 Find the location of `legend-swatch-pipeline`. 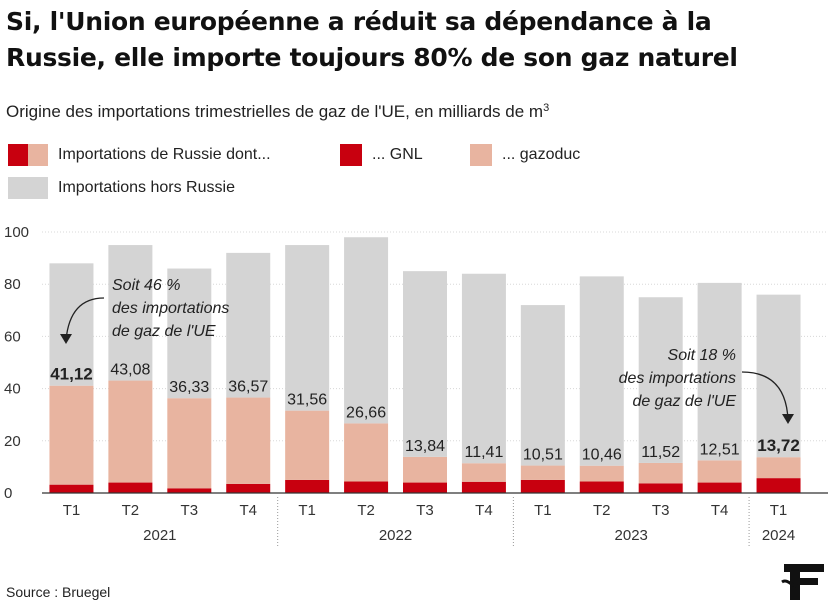

legend-swatch-pipeline is located at coordinates (481, 155).